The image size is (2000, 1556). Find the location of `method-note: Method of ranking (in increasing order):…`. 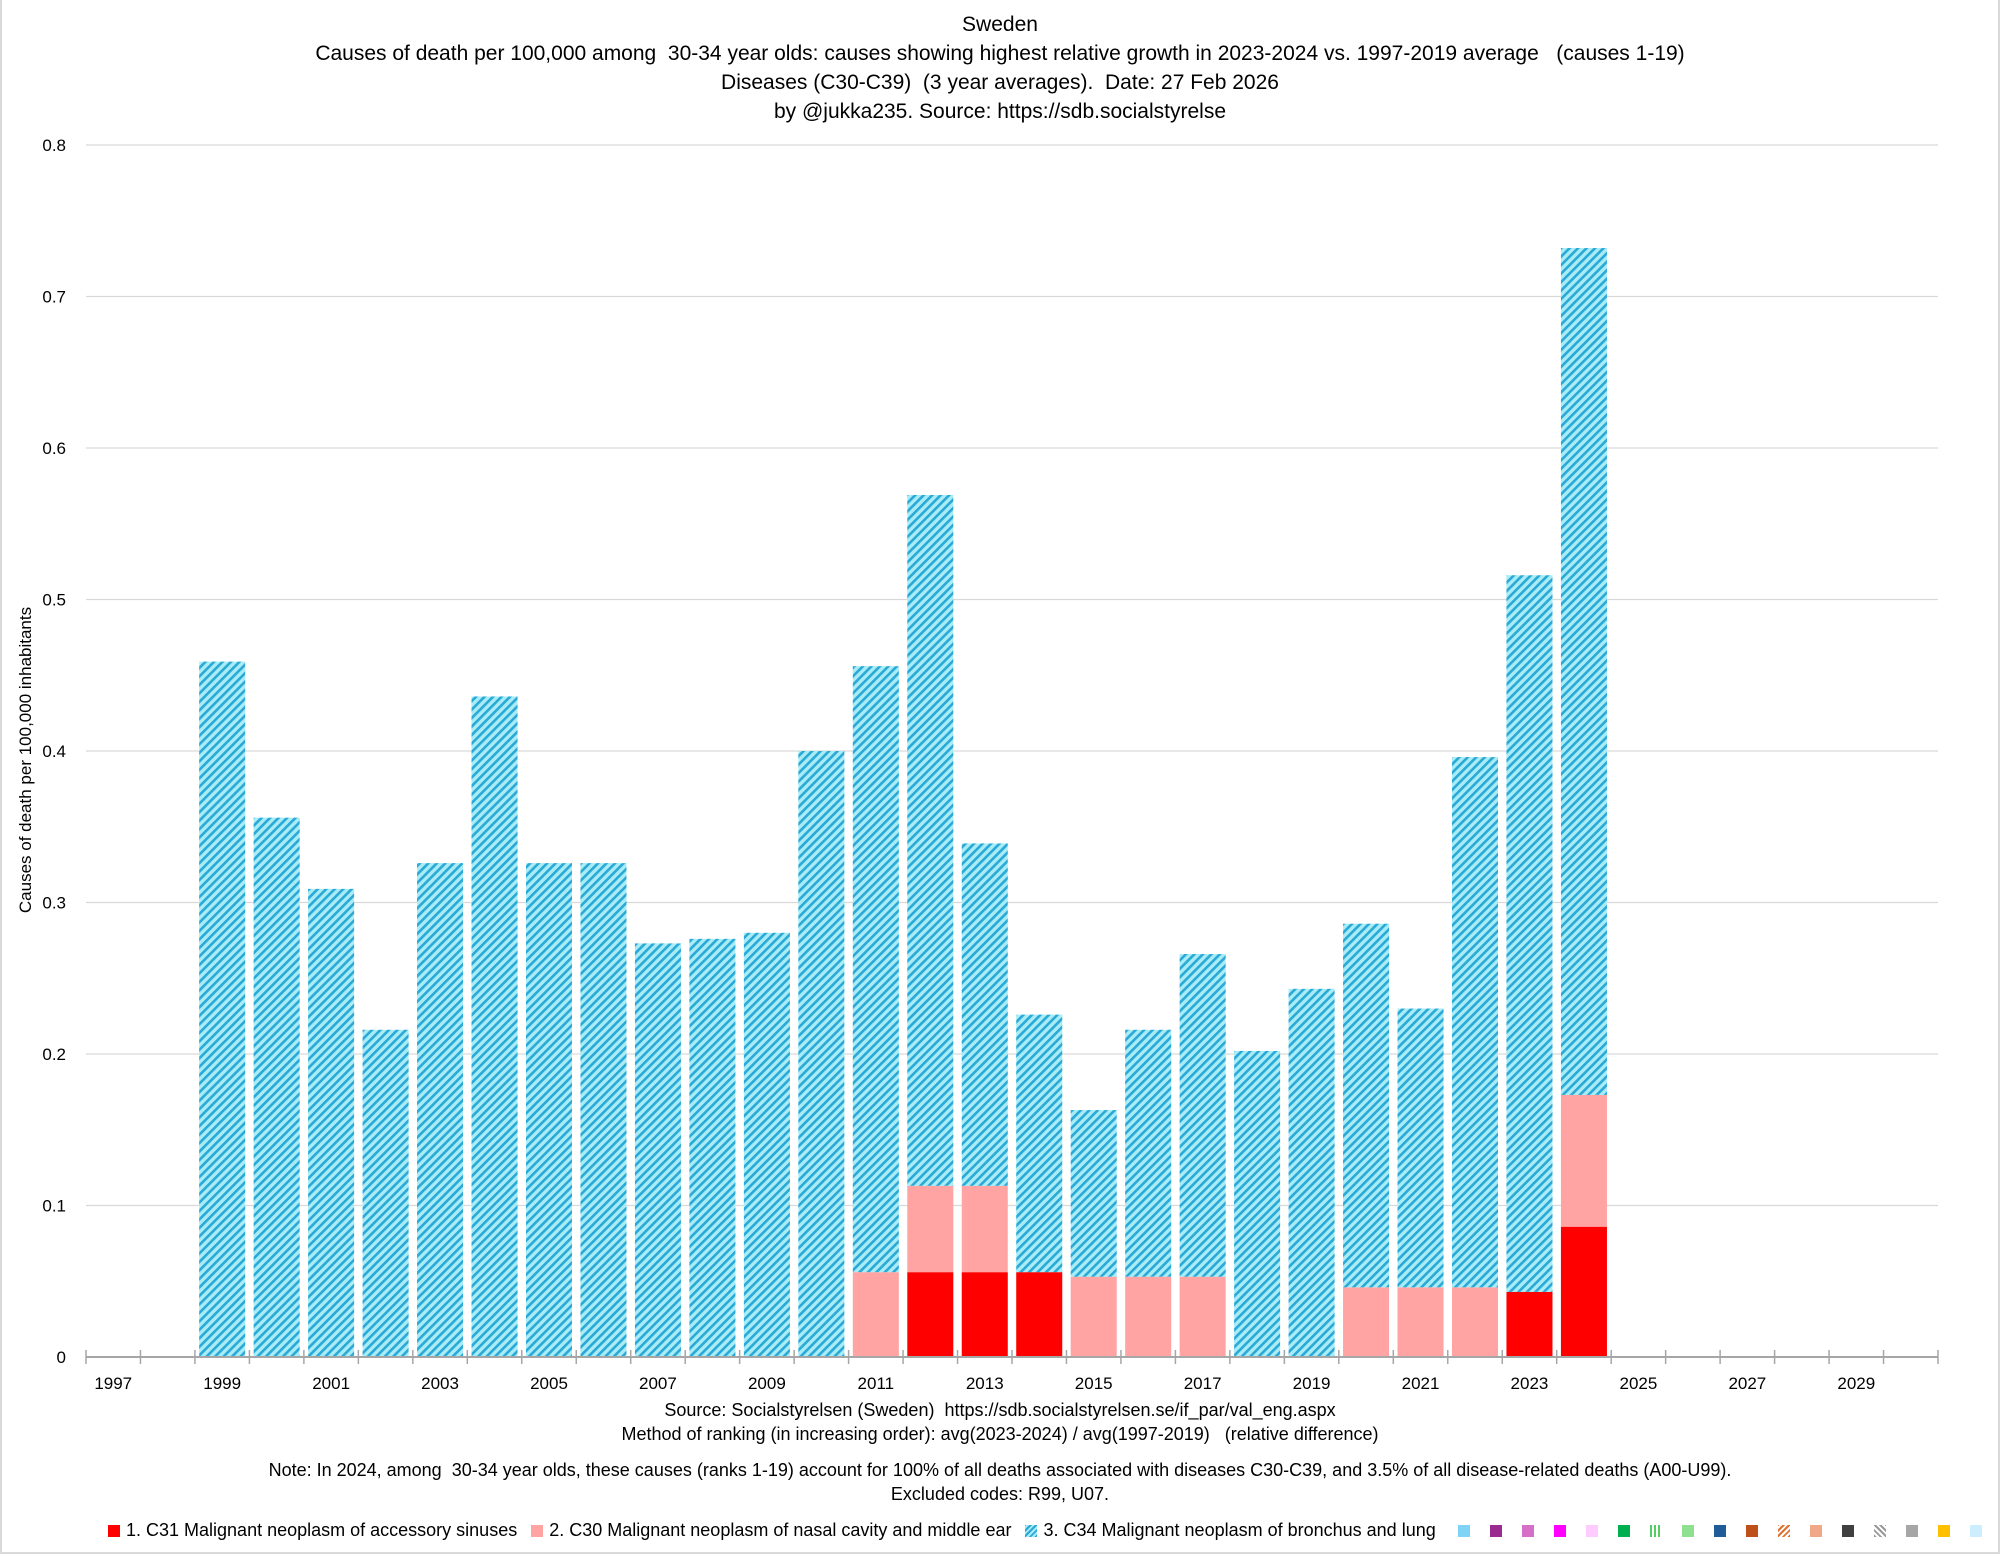

method-note: Method of ranking (in increasing order):… is located at coordinates (1000, 1434).